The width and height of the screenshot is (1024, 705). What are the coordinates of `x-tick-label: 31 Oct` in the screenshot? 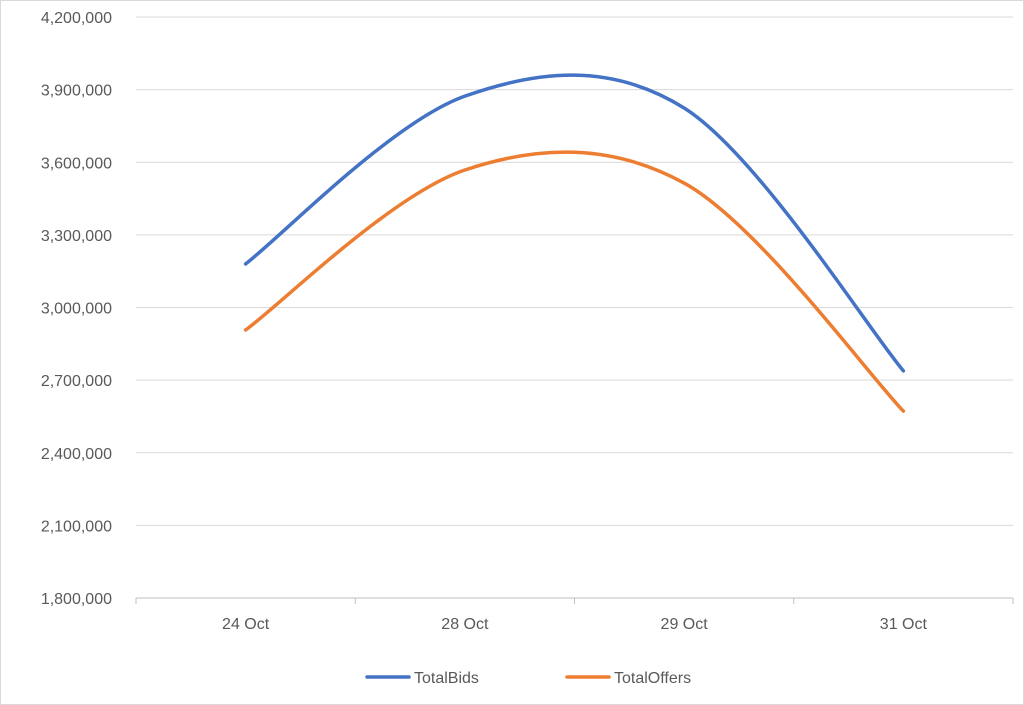 It's located at (904, 624).